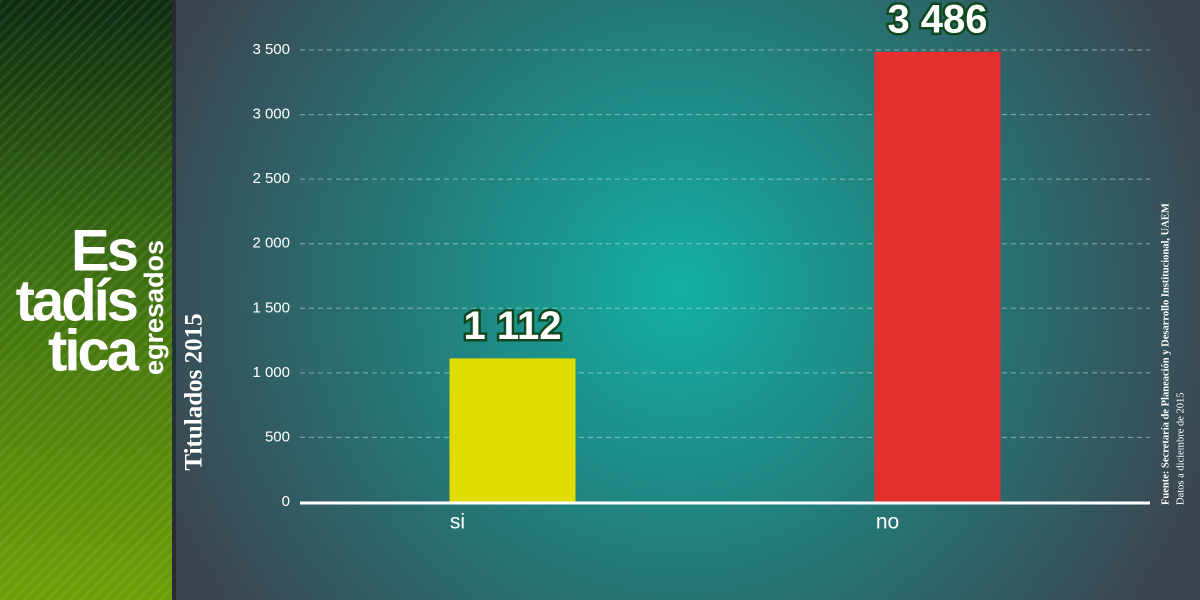 The height and width of the screenshot is (600, 1200). I want to click on y-tick-label: 3 500, so click(271, 49).